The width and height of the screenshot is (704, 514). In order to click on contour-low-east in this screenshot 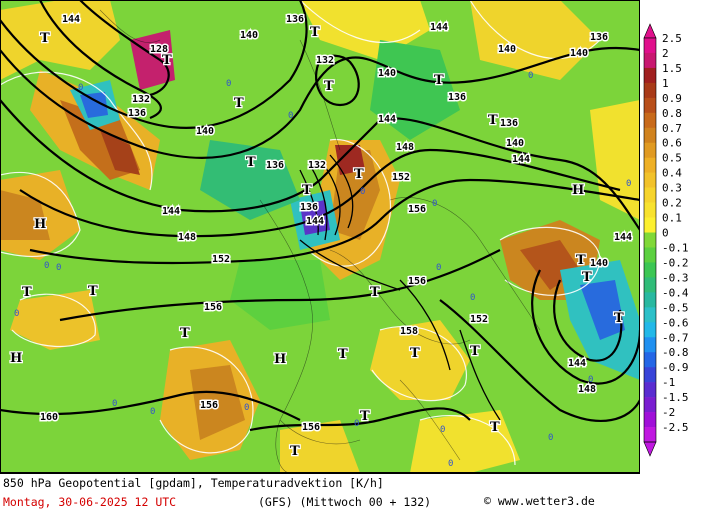, I will do `click(585, 327)`.